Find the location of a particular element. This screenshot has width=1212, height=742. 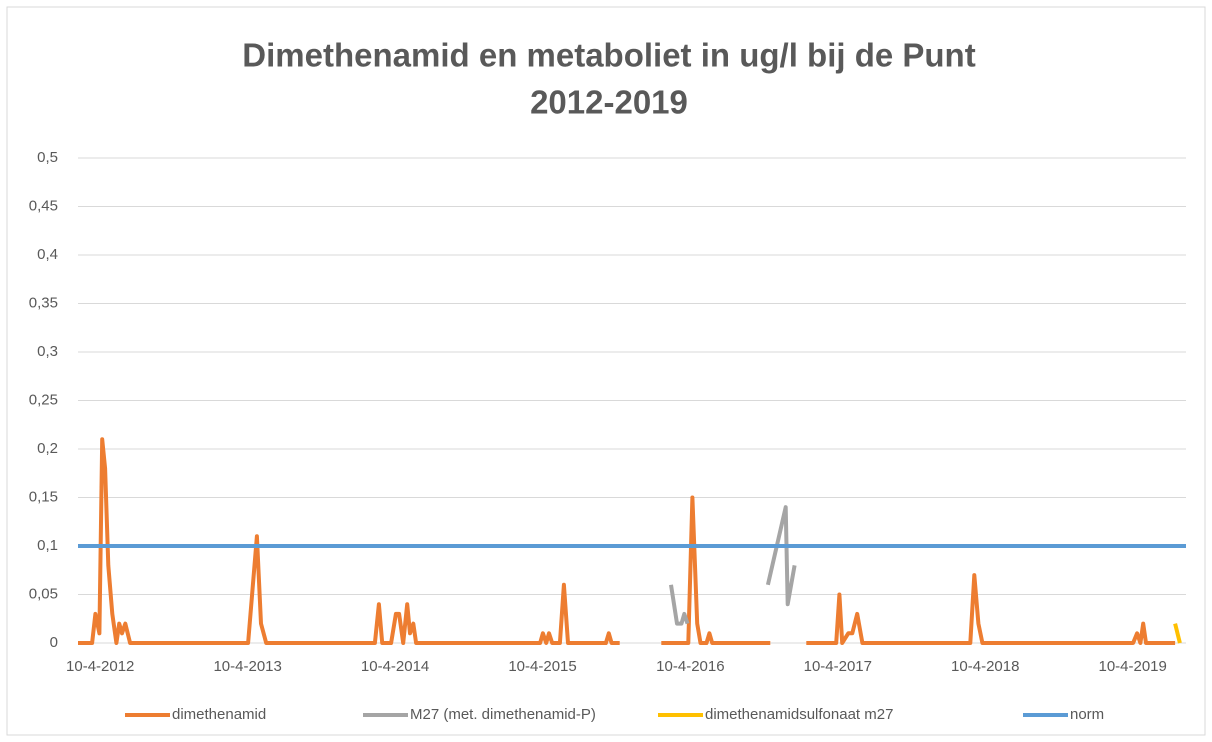

y-tick-label: 0,25 is located at coordinates (43, 399).